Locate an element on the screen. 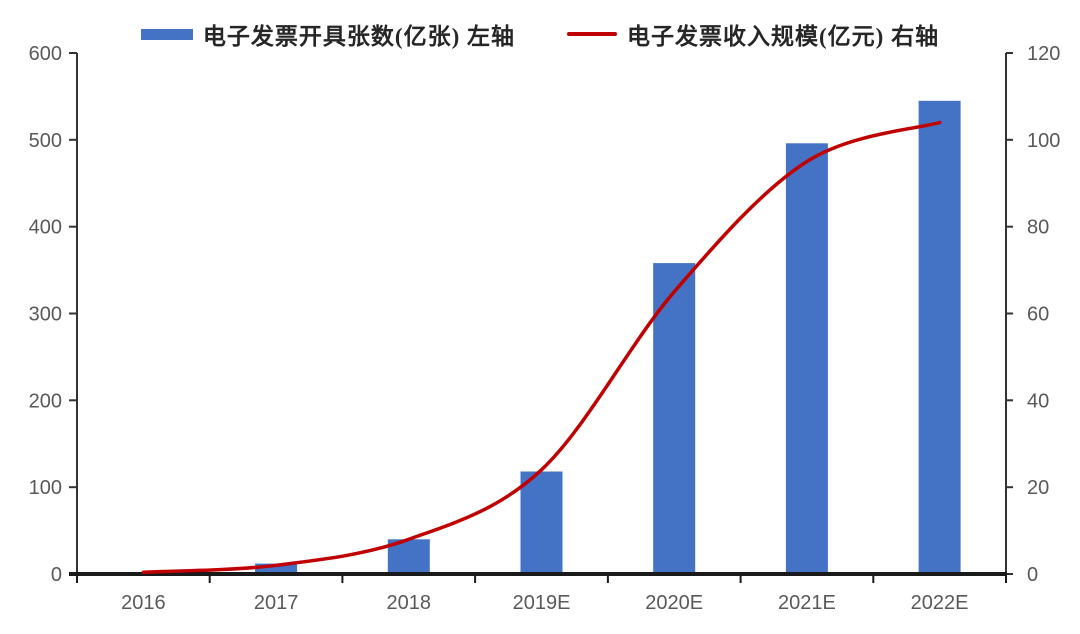 The height and width of the screenshot is (634, 1080). bar-2017 is located at coordinates (276, 568).